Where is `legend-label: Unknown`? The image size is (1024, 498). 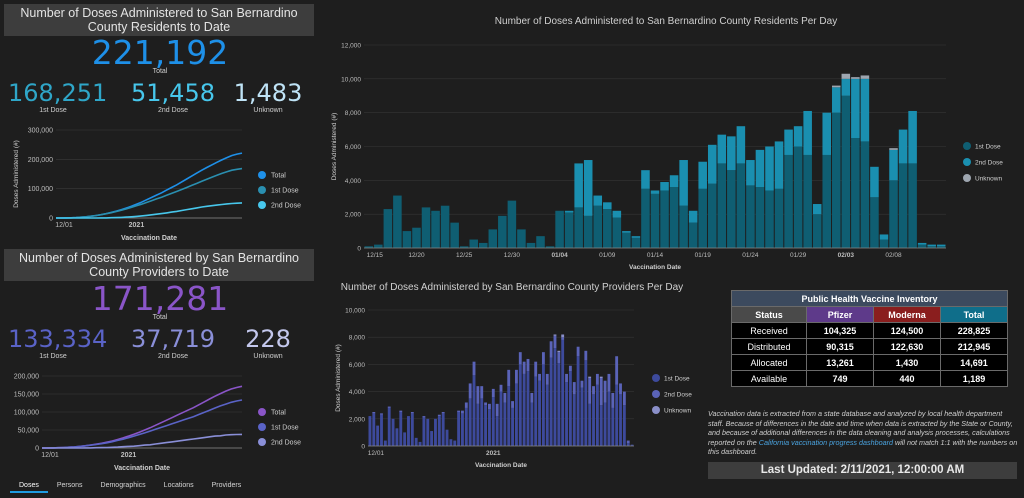
legend-label: Unknown is located at coordinates (677, 411).